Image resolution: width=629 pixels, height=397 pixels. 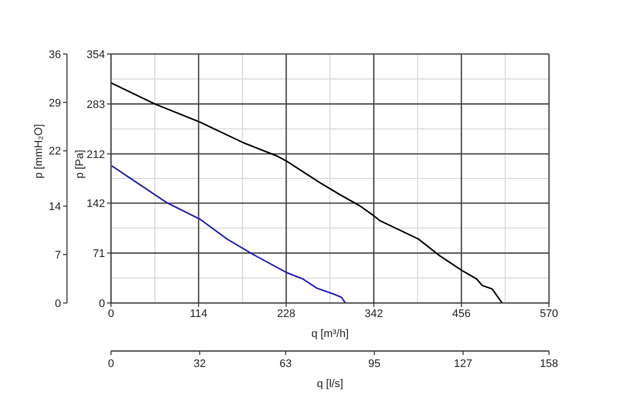 What do you see at coordinates (95, 154) in the screenshot?
I see `y-tick-label: 212` at bounding box center [95, 154].